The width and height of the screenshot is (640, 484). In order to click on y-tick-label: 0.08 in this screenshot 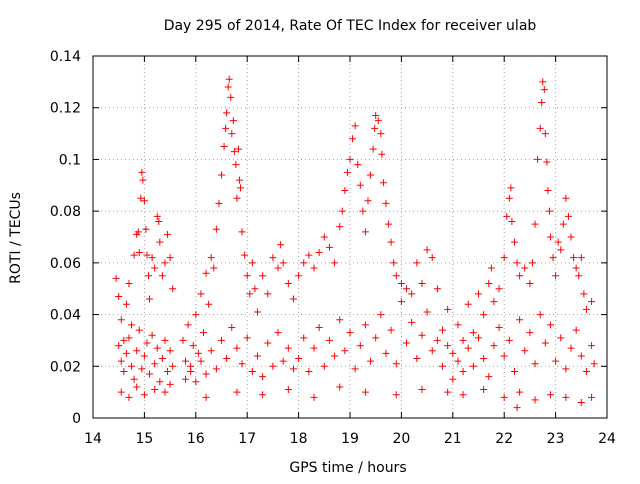, I will do `click(65, 212)`.